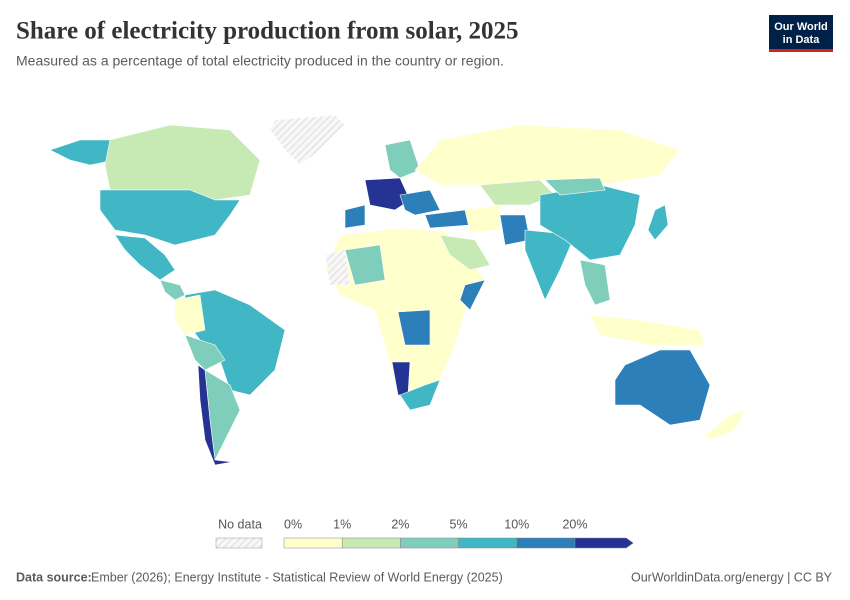 The width and height of the screenshot is (850, 600). I want to click on logo-text: in Data, so click(802, 40).